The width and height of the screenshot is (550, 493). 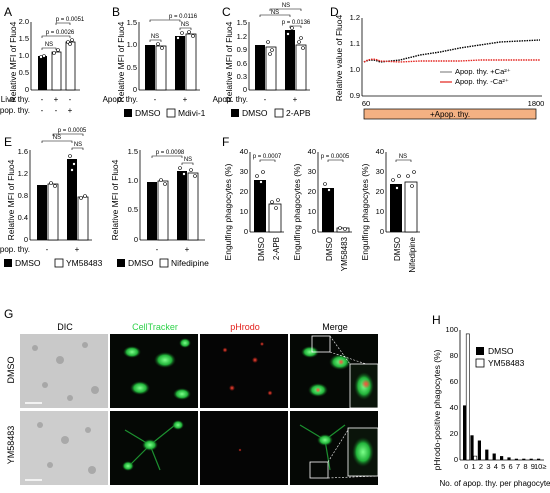 What do you see at coordinates (271, 68) in the screenshot?
I see `c-bar-apb-neg` at bounding box center [271, 68].